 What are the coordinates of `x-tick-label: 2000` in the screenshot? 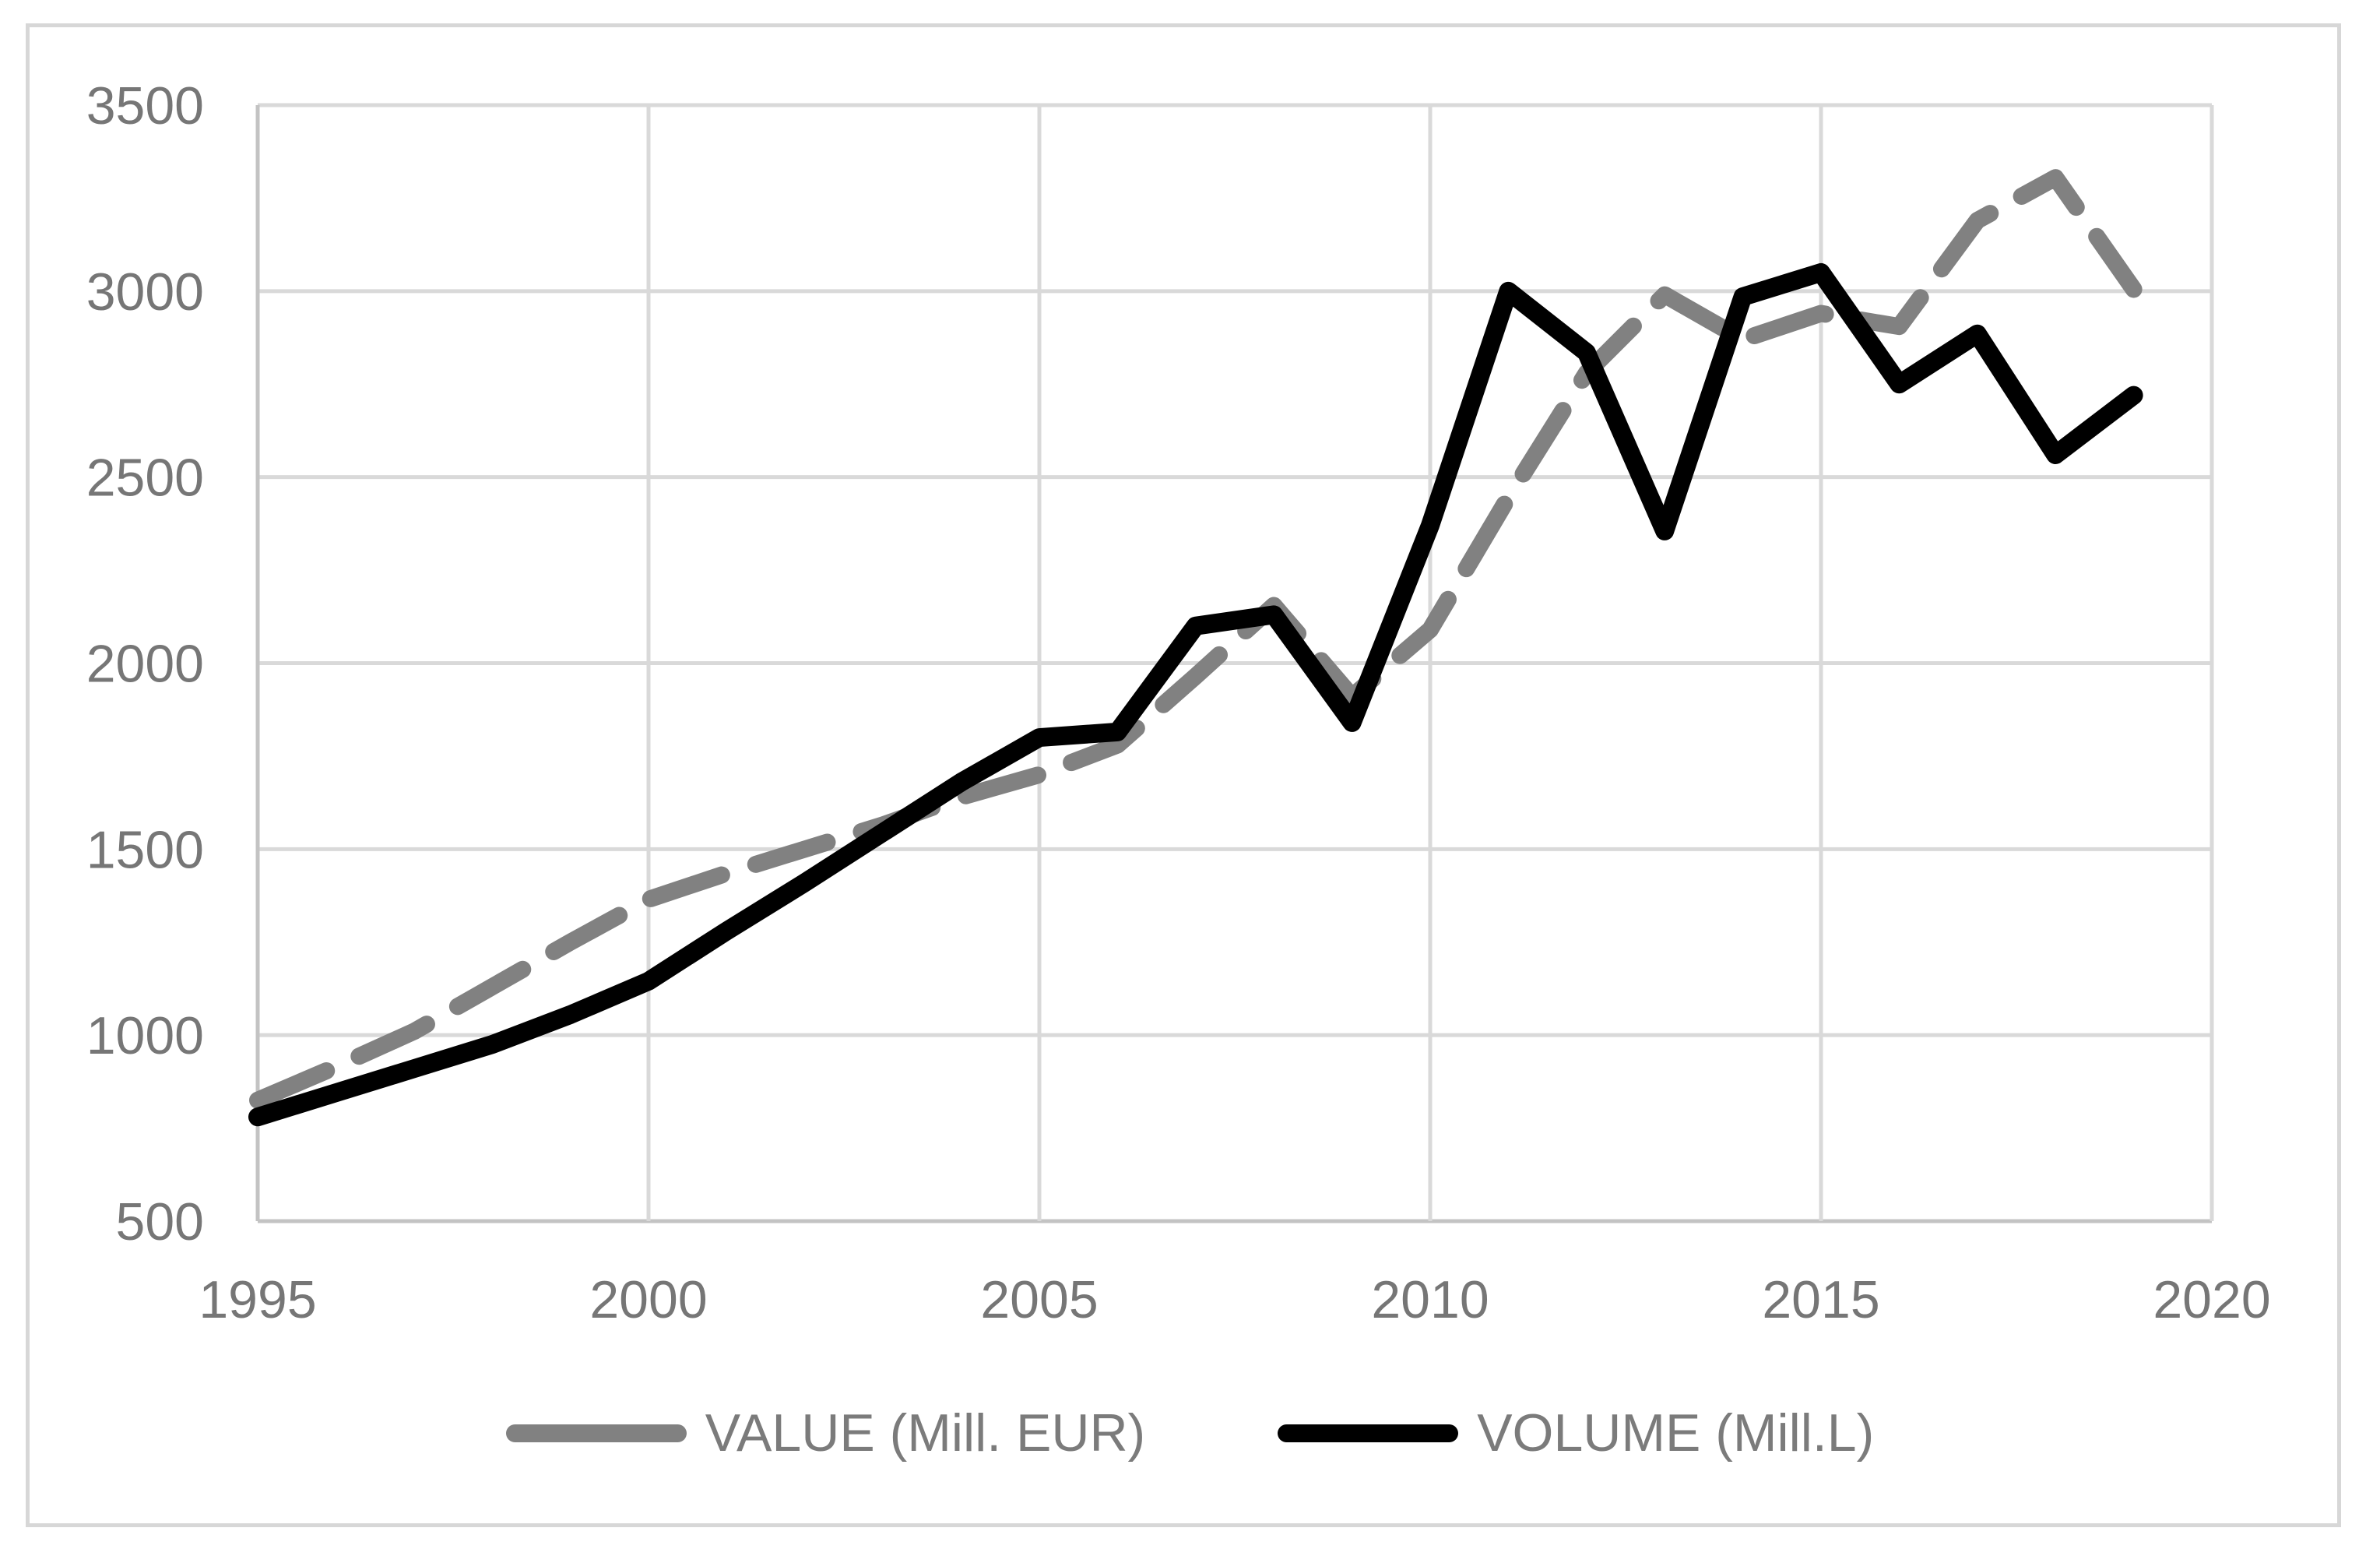 It's located at (648, 1299).